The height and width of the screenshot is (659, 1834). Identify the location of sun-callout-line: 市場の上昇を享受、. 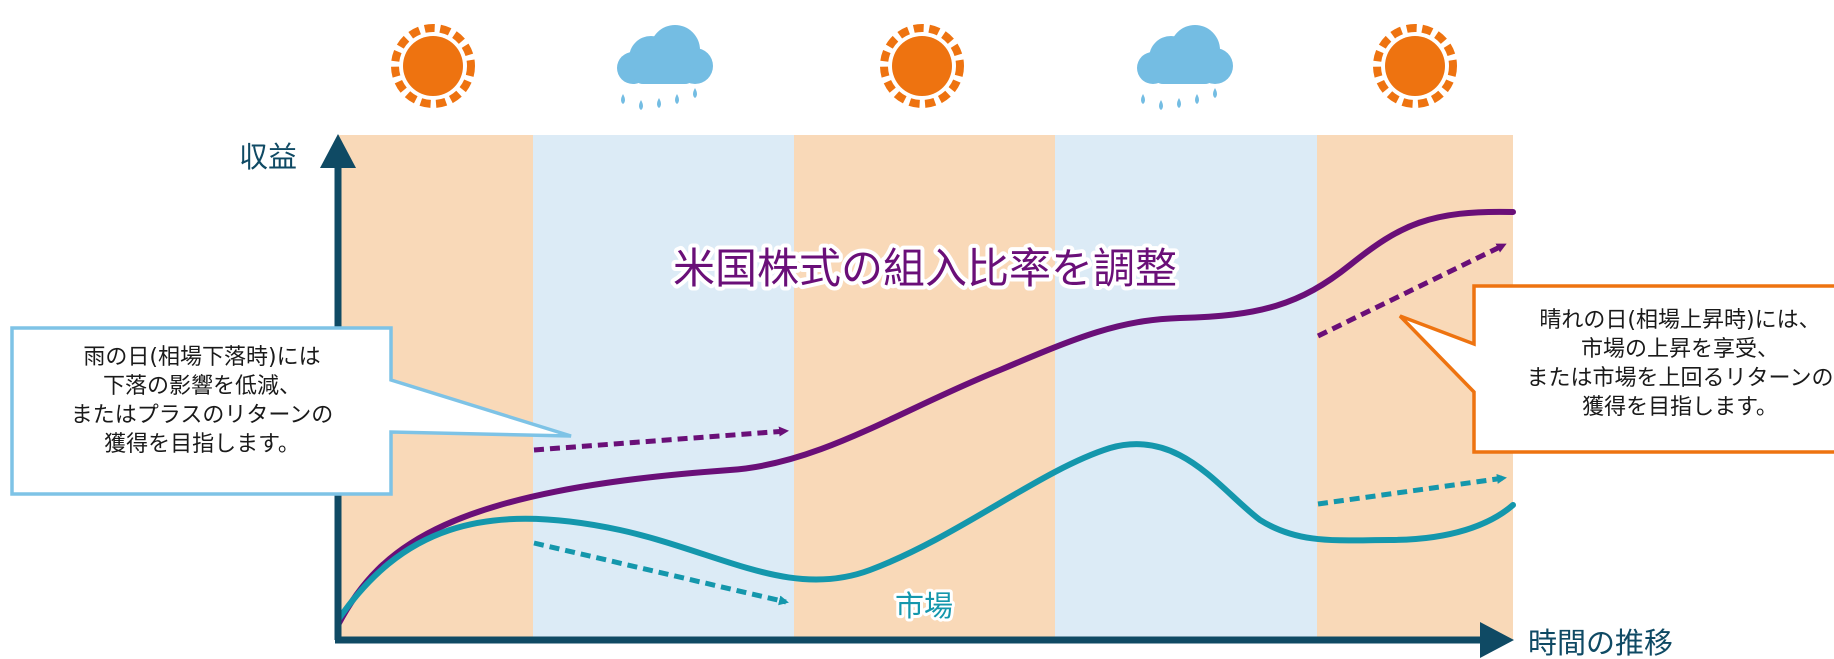
(1679, 349).